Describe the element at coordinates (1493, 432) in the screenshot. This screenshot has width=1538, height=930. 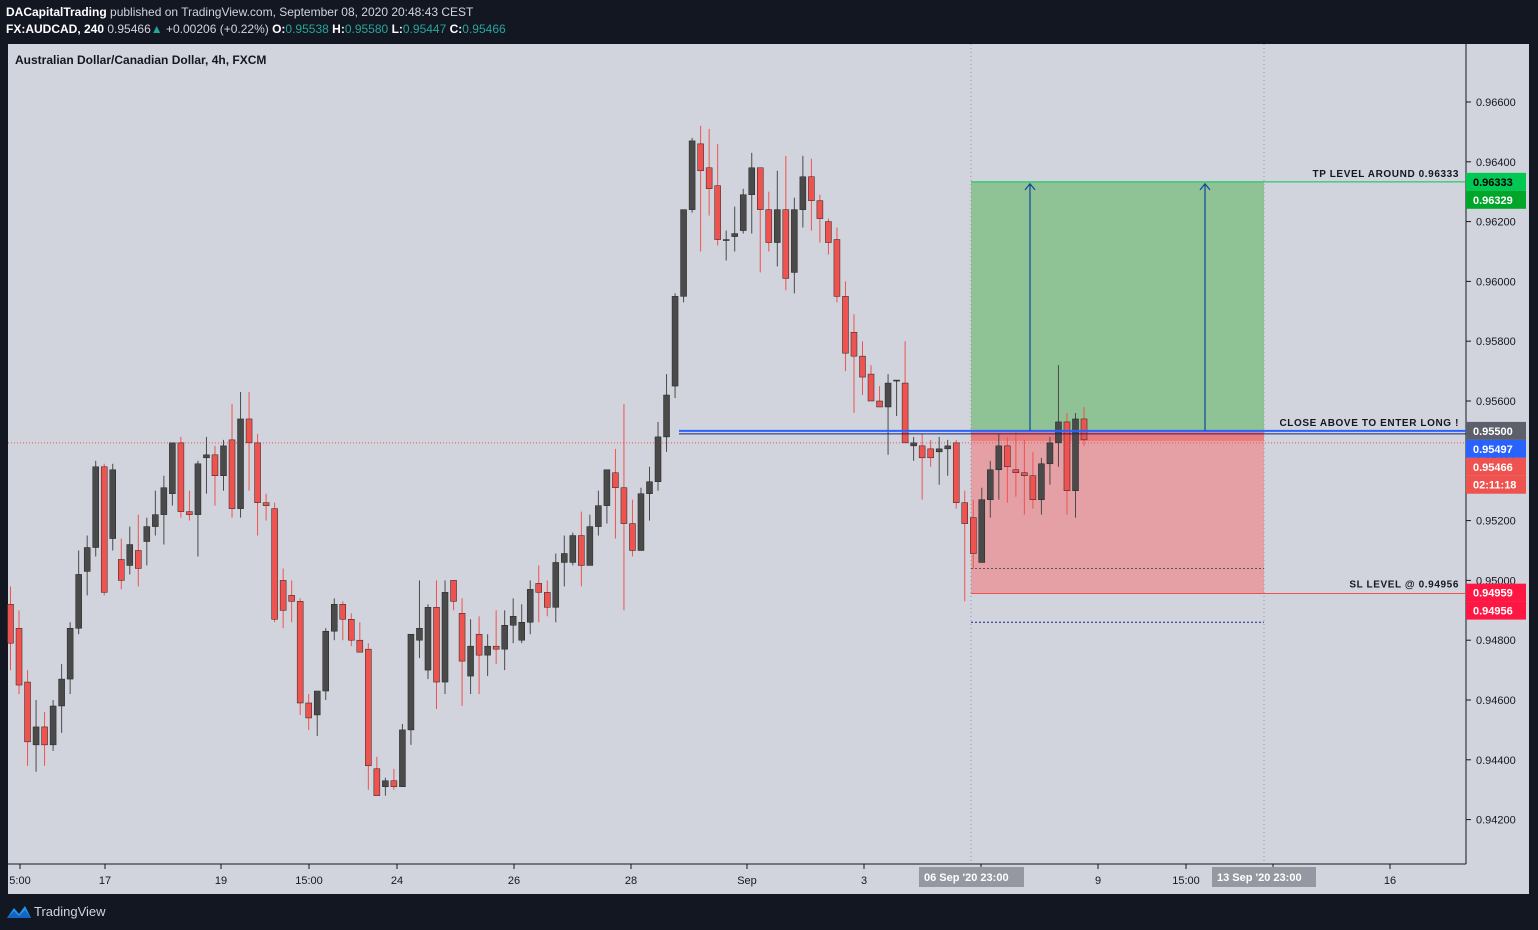
I see `price-label-text: 0.95500` at that location.